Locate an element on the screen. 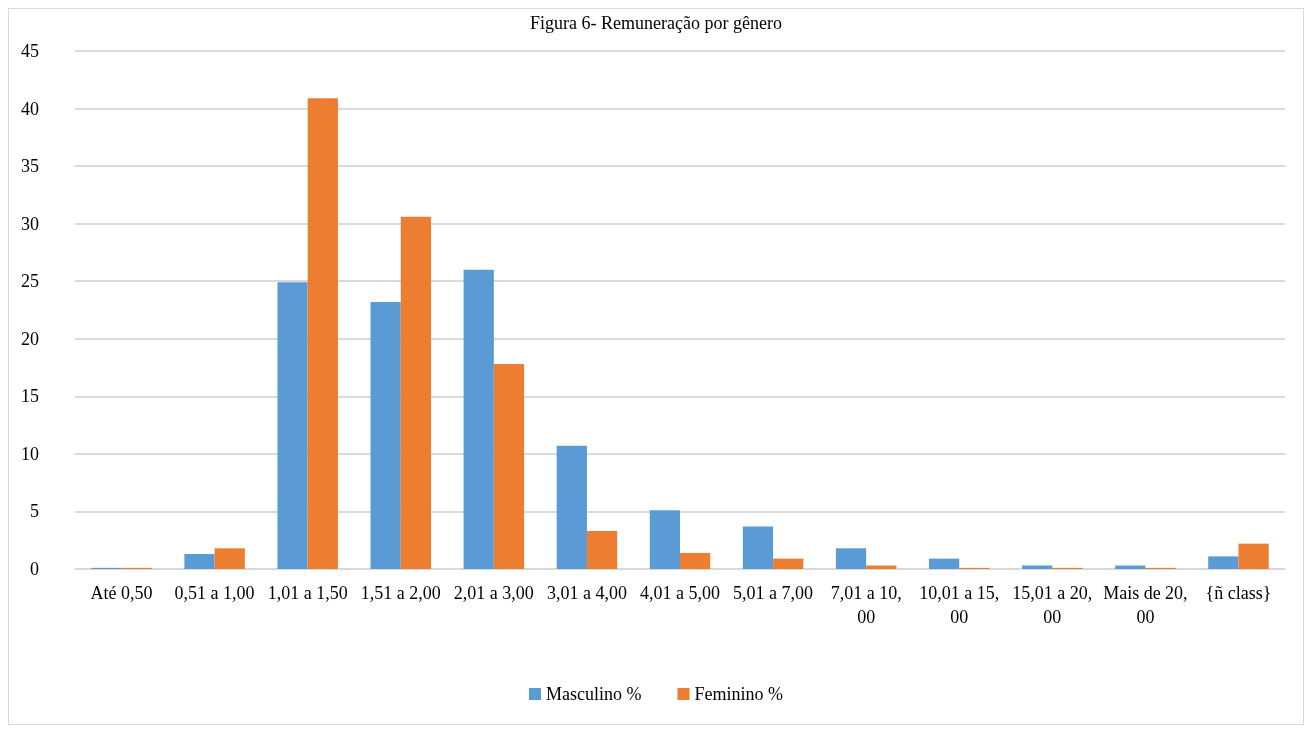  y-tick-label: 20 is located at coordinates (30, 338).